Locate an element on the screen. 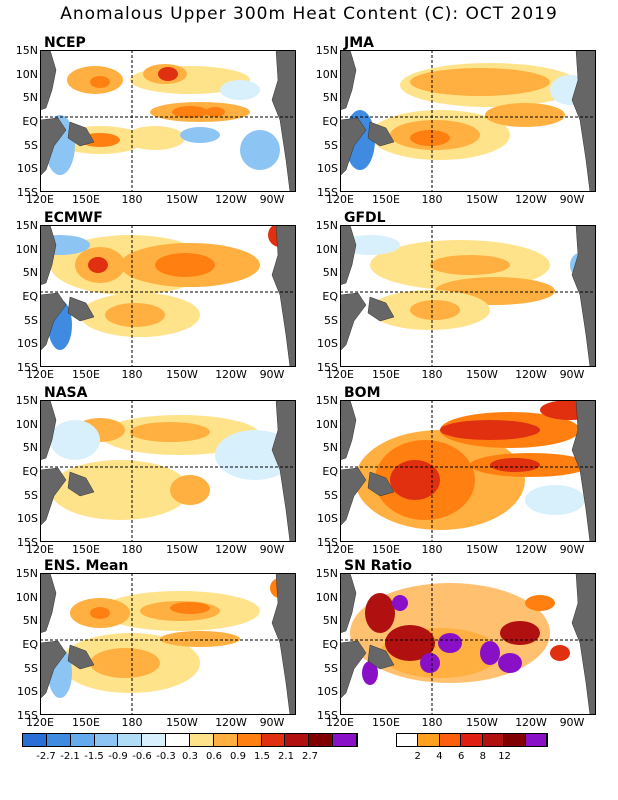 The height and width of the screenshot is (800, 618). panel-title: NCEP is located at coordinates (65, 43).